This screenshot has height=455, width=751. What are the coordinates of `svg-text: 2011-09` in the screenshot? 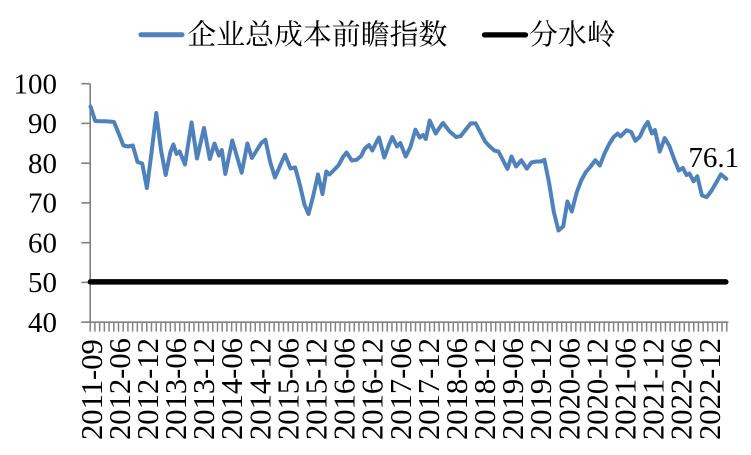 It's located at (92, 389).